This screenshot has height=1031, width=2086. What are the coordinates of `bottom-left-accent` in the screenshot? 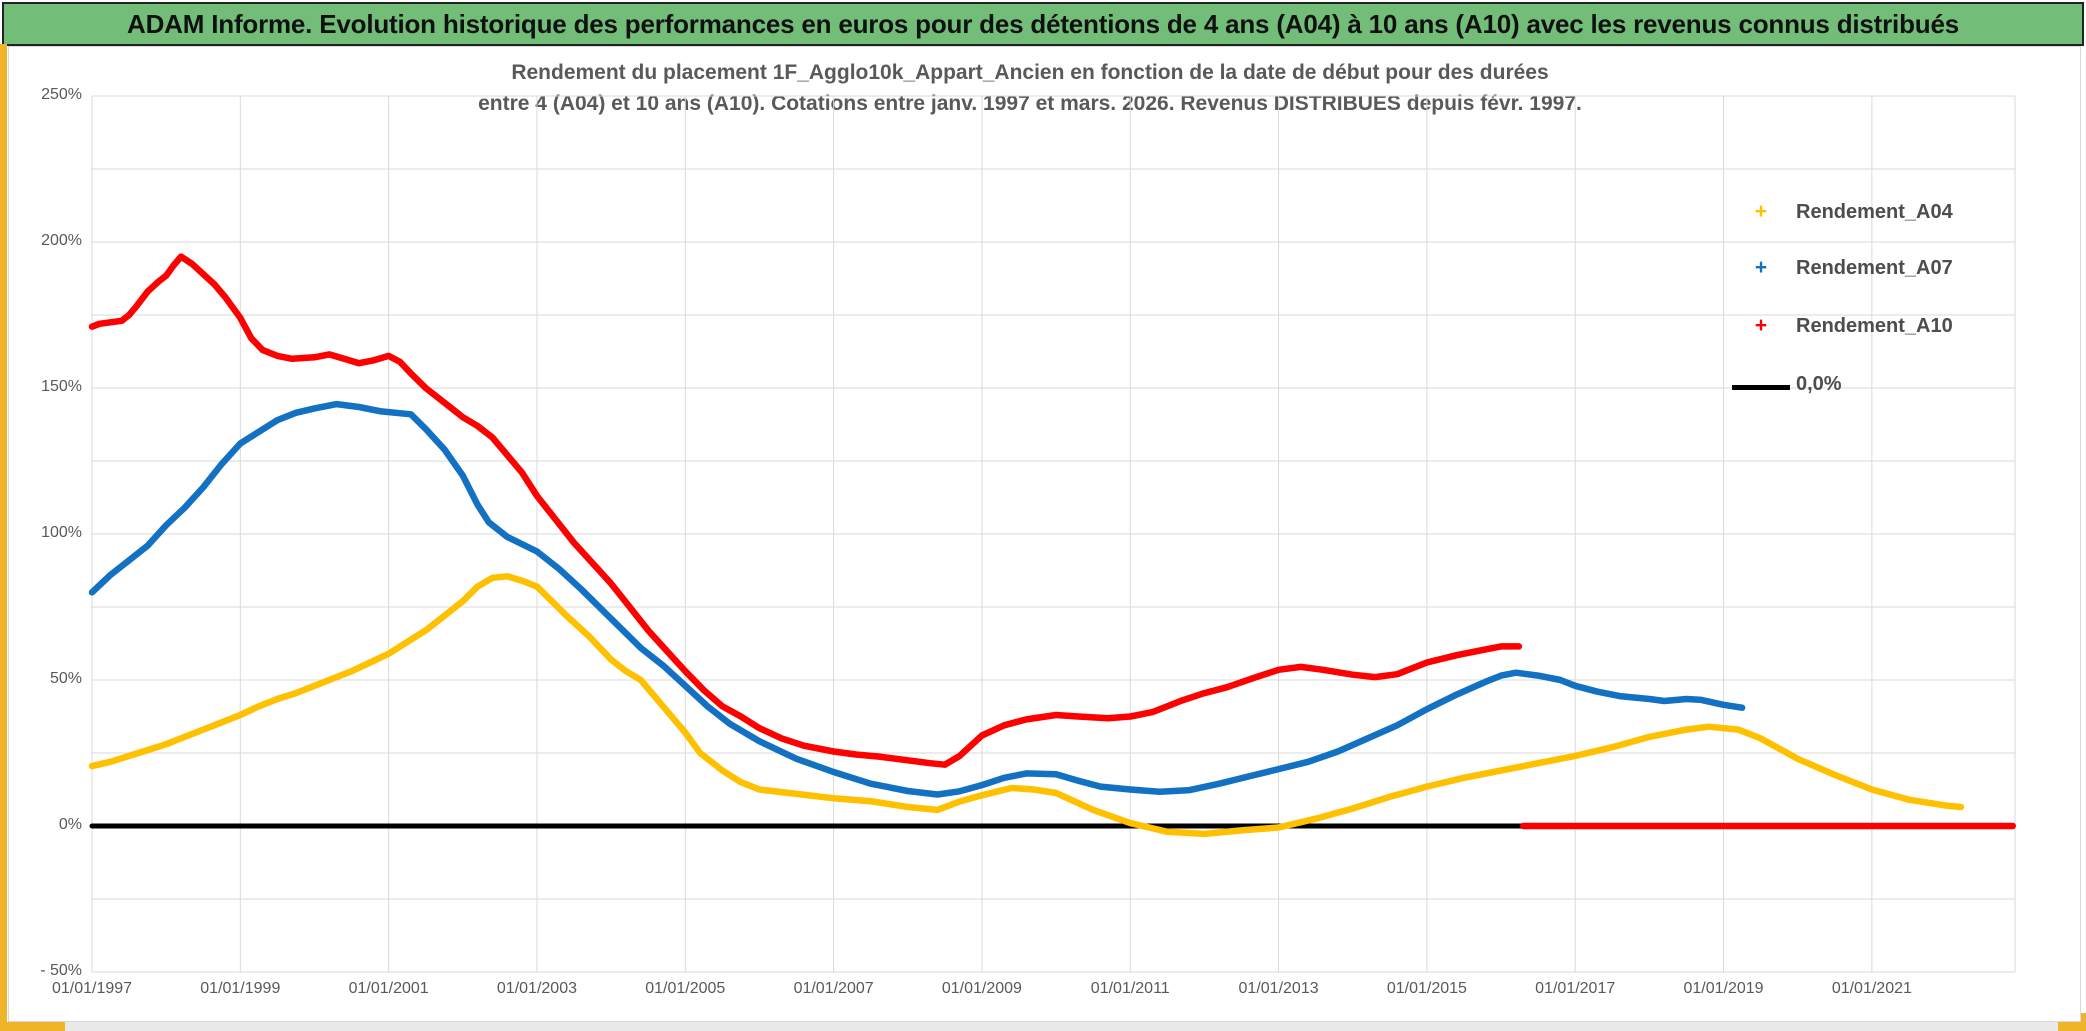 It's located at (32, 1026).